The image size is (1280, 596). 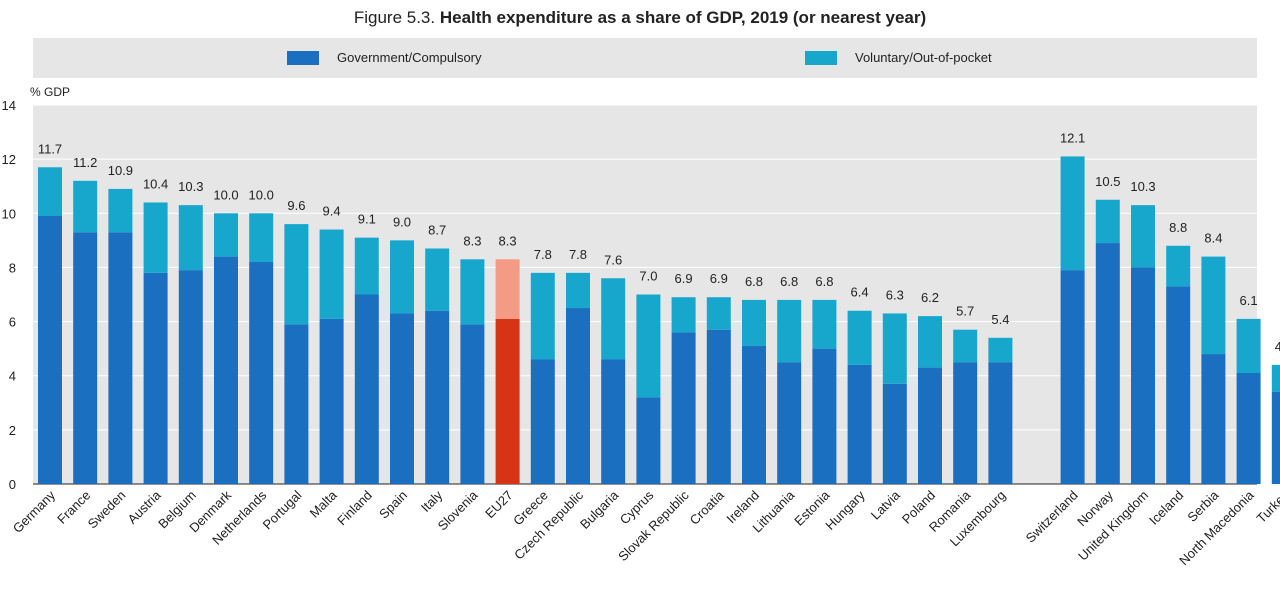 I want to click on x-tick-label: Sweden, so click(x=107, y=510).